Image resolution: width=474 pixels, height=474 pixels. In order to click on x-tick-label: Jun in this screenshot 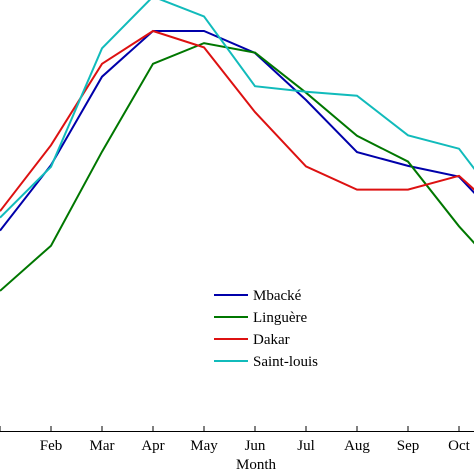, I will do `click(255, 446)`.